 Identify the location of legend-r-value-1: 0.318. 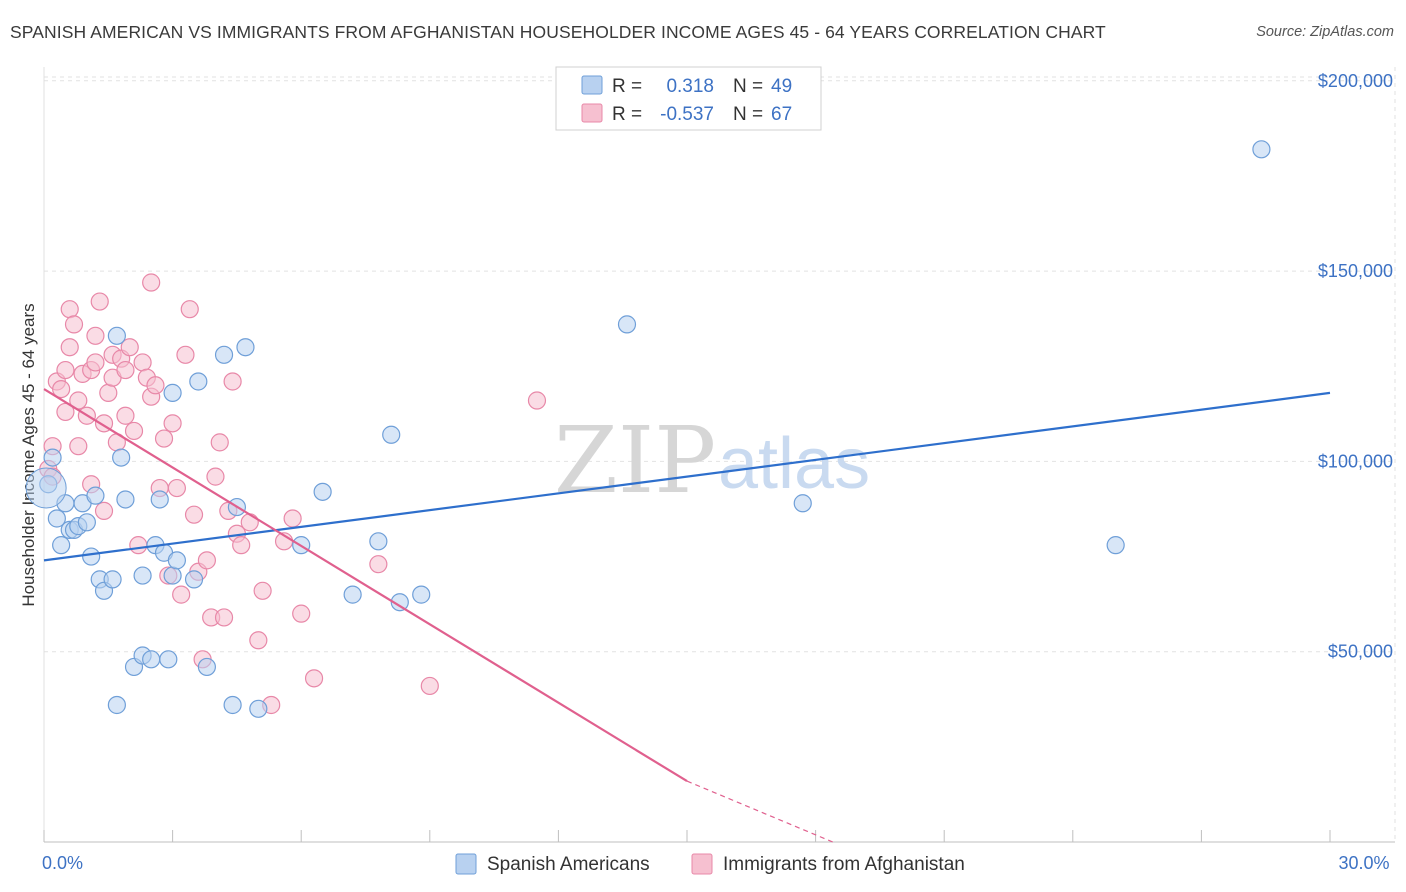
(690, 86).